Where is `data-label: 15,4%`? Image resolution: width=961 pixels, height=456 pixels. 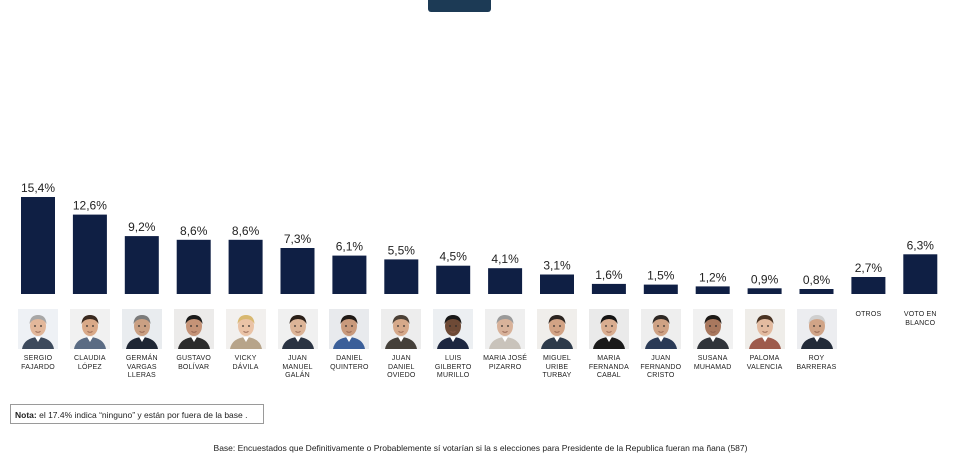 data-label: 15,4% is located at coordinates (38, 188).